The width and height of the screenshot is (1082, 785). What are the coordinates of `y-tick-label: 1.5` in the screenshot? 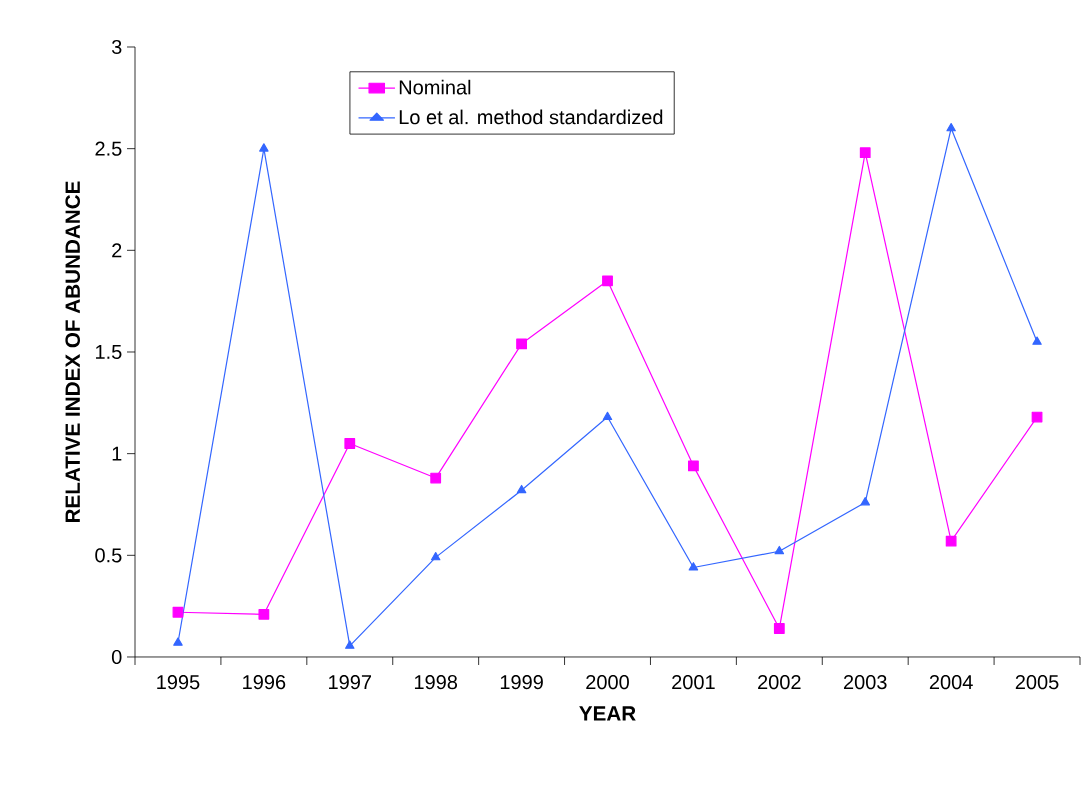 It's located at (109, 352).